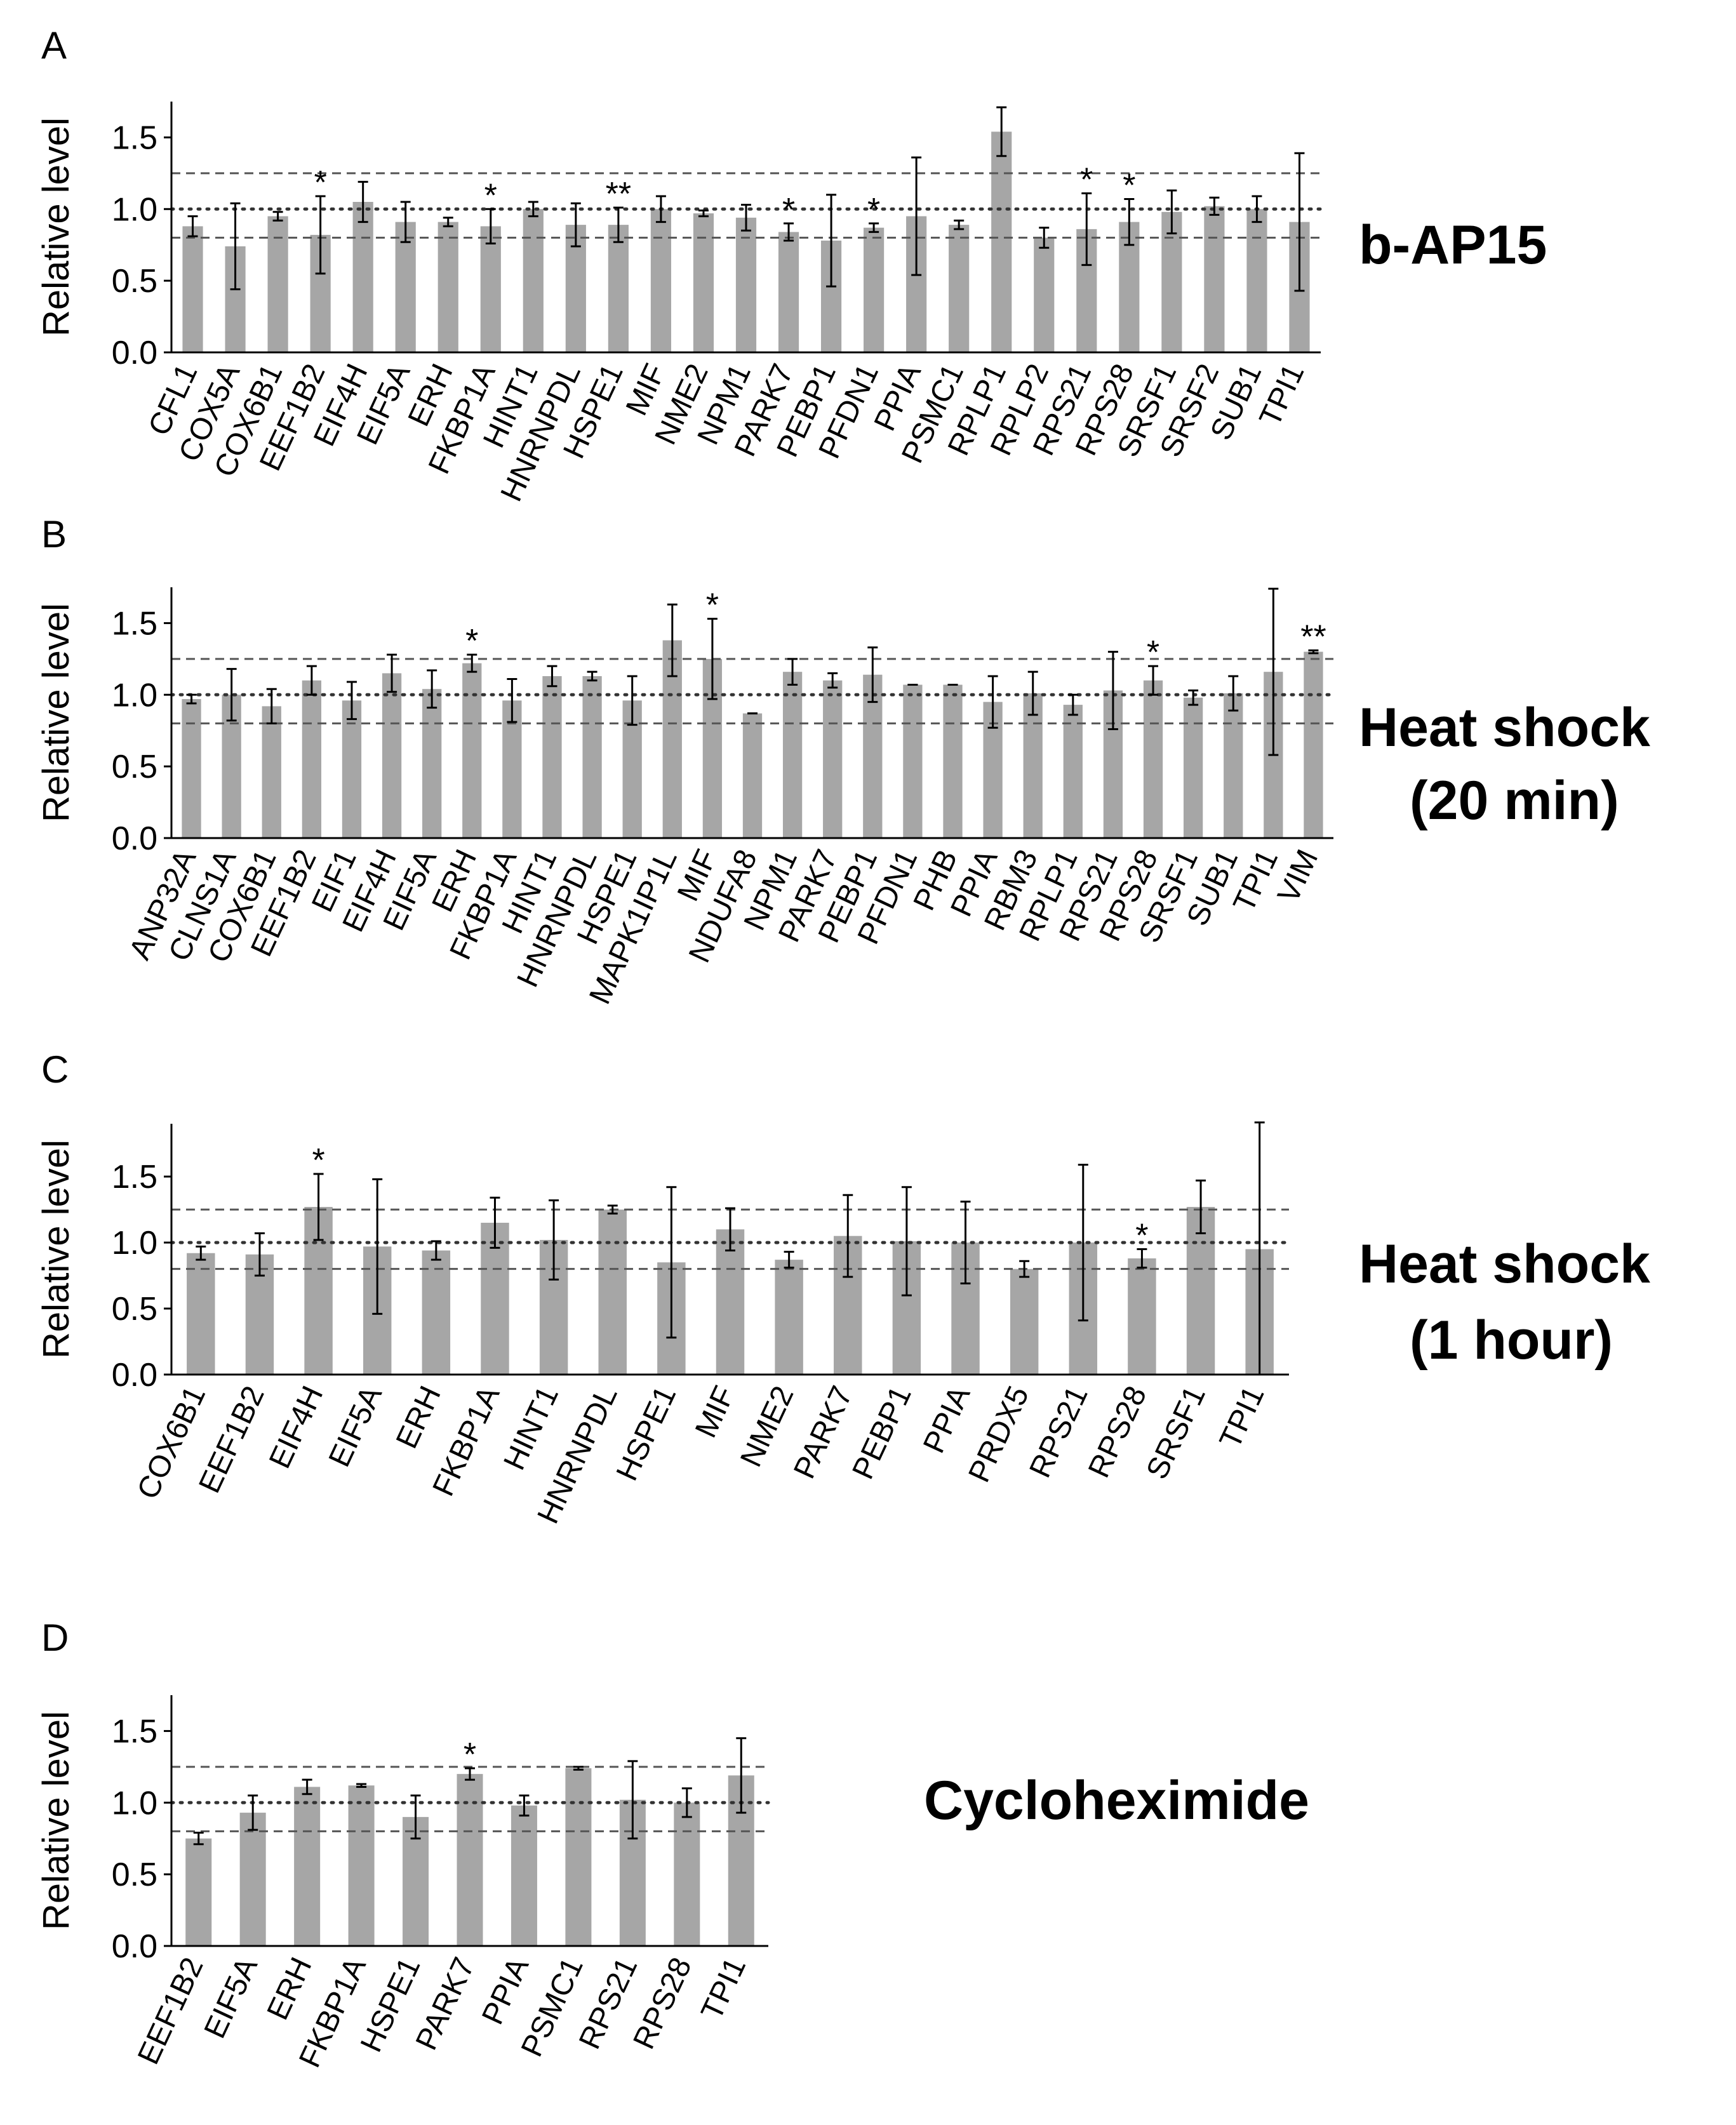  Describe the element at coordinates (55, 1637) in the screenshot. I see `panel-letter: D` at that location.